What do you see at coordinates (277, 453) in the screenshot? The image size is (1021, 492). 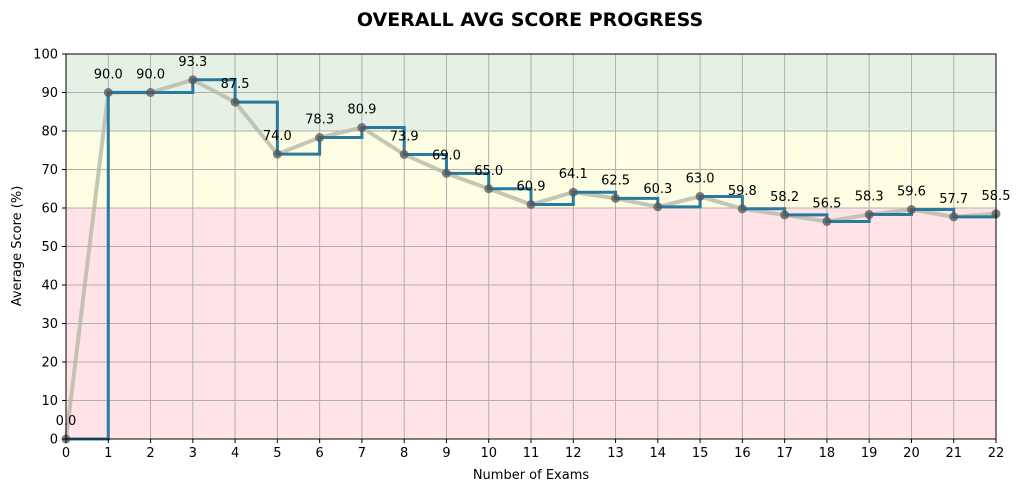 I see `x-tick-label-5: 5` at bounding box center [277, 453].